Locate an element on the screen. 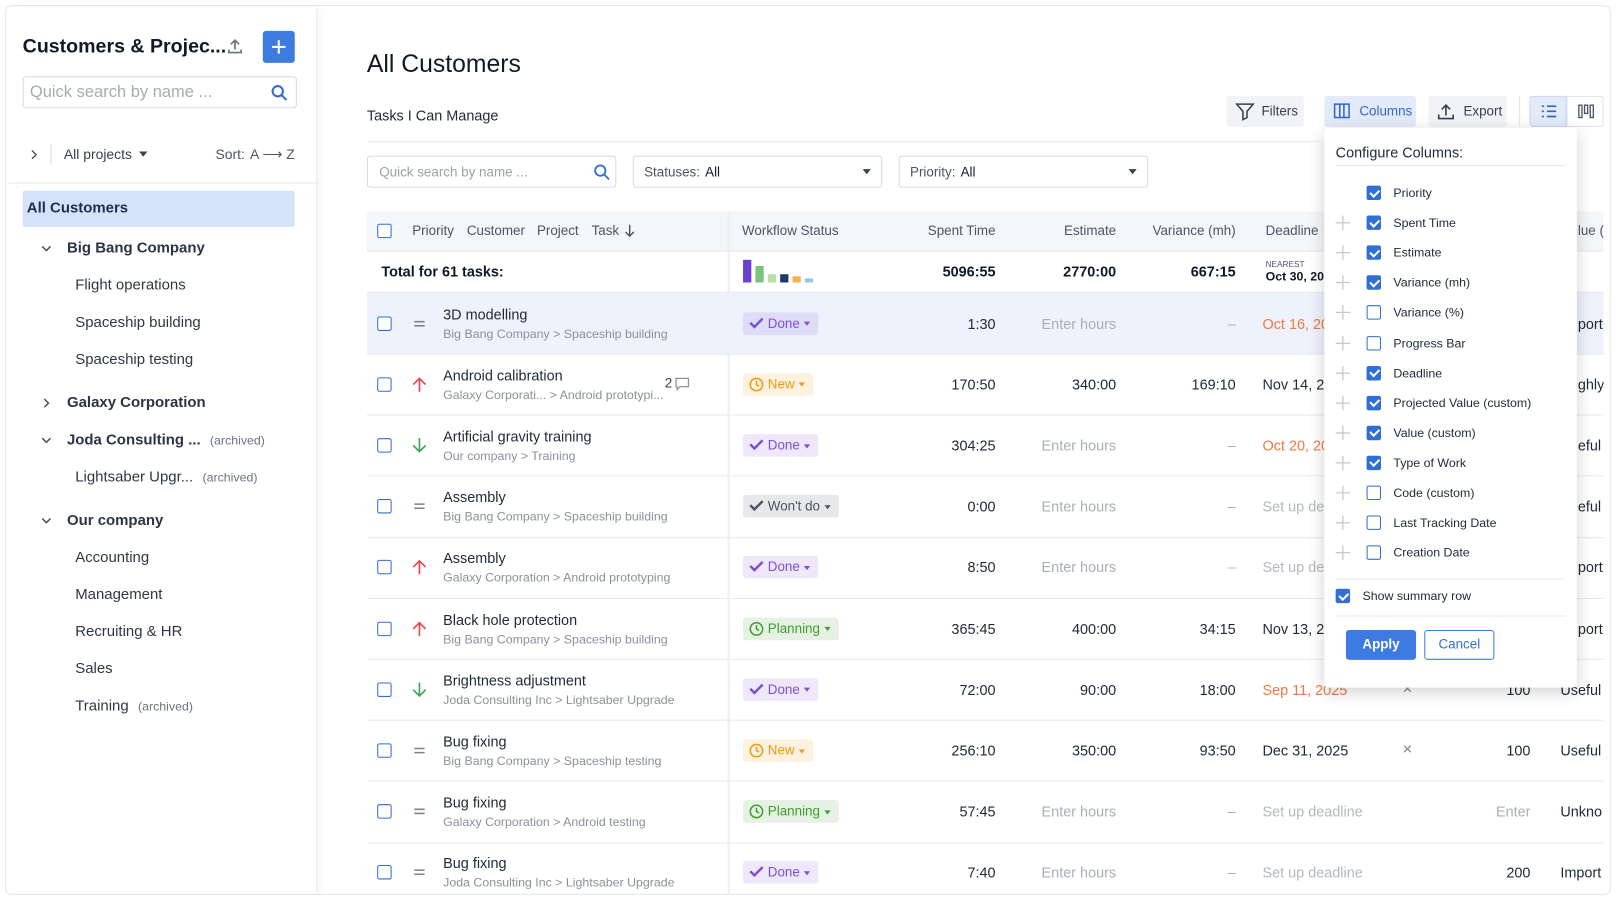  apply-button: Apply is located at coordinates (1381, 644).